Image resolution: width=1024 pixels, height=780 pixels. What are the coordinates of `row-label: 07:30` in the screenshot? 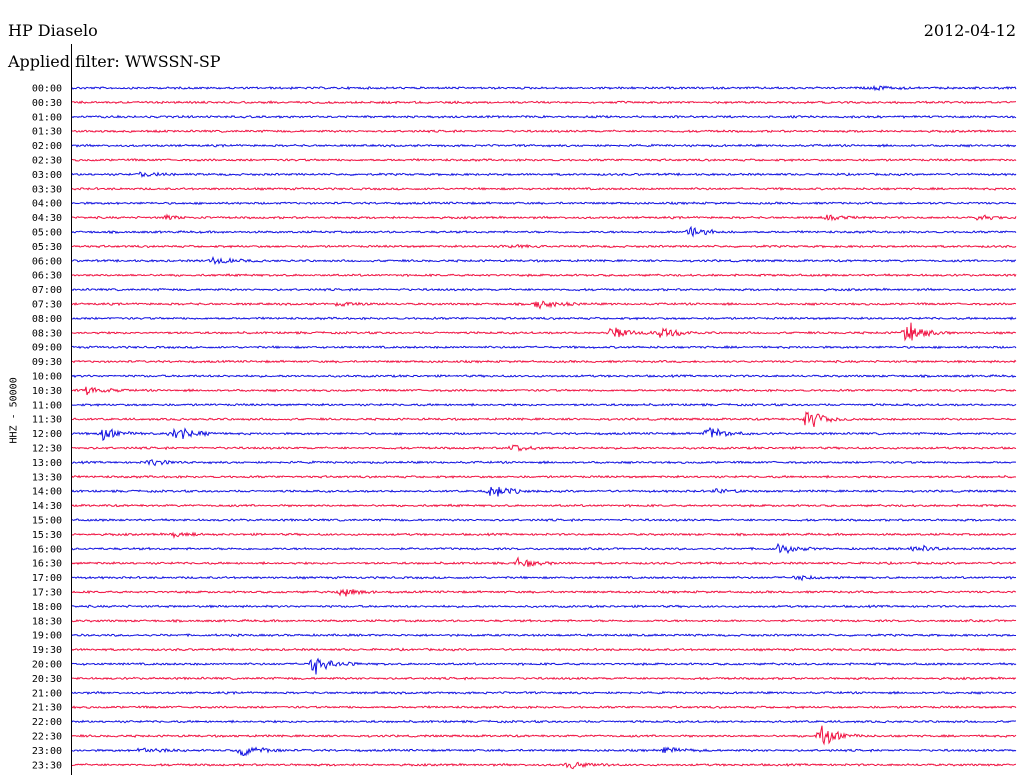 It's located at (47, 305).